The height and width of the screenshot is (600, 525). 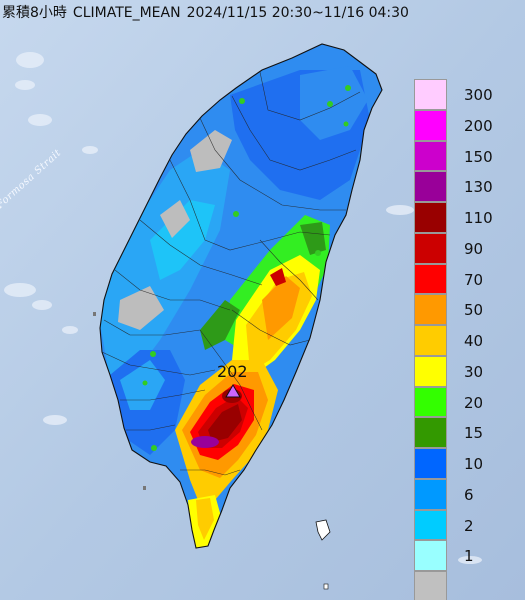 What do you see at coordinates (232, 371) in the screenshot?
I see `max-value-label: 202` at bounding box center [232, 371].